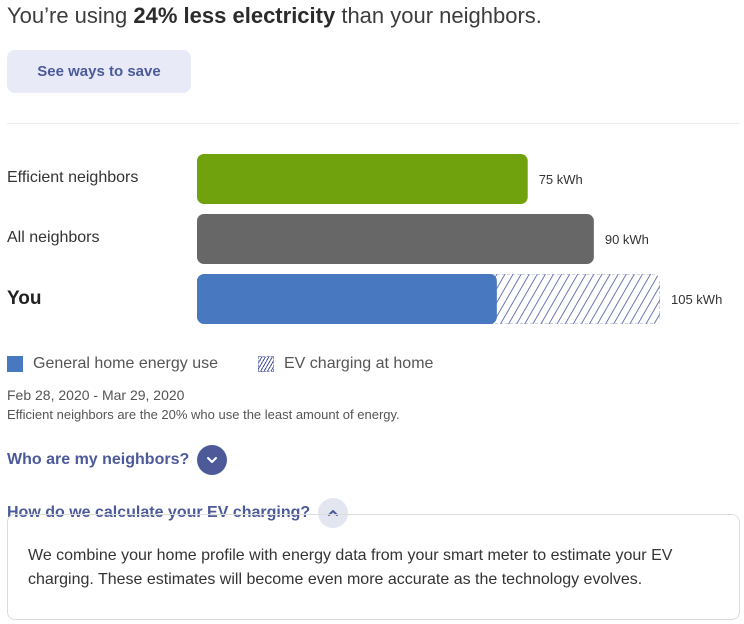 Image resolution: width=744 pixels, height=624 pixels. Describe the element at coordinates (333, 513) in the screenshot. I see `chevron-up-icon` at that location.